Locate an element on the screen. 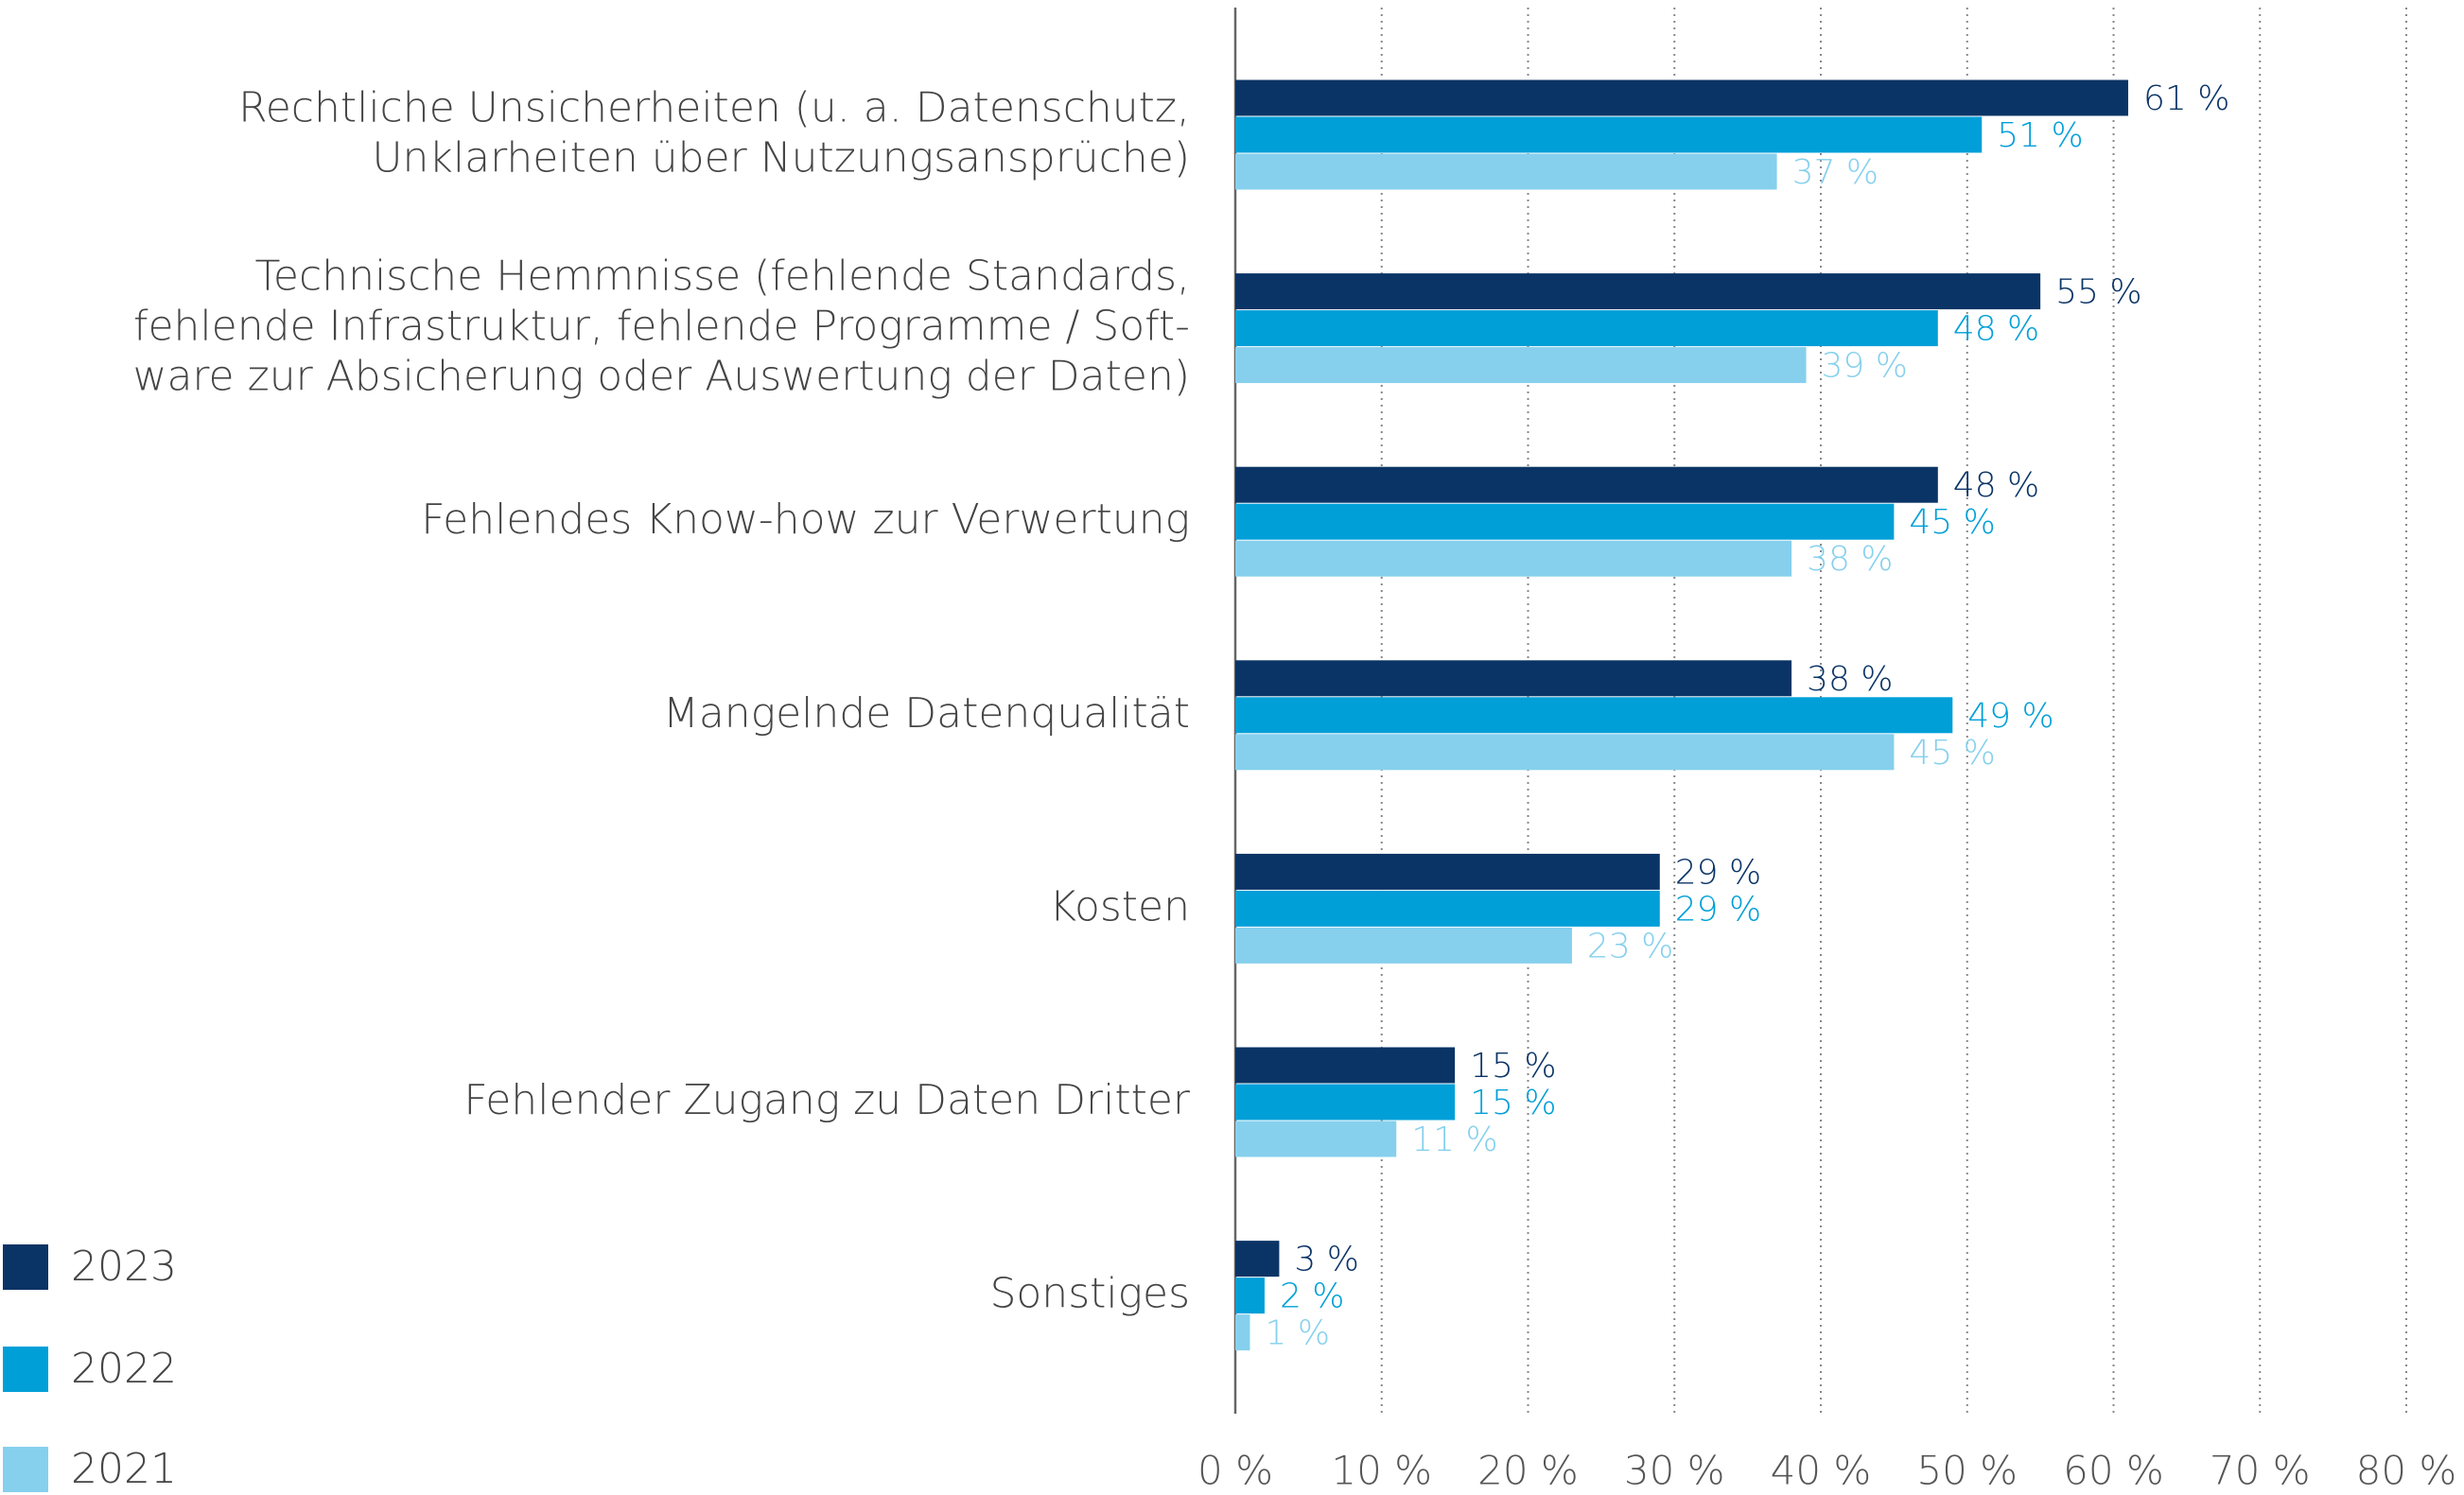  category-label: Kosten is located at coordinates (1119, 906).